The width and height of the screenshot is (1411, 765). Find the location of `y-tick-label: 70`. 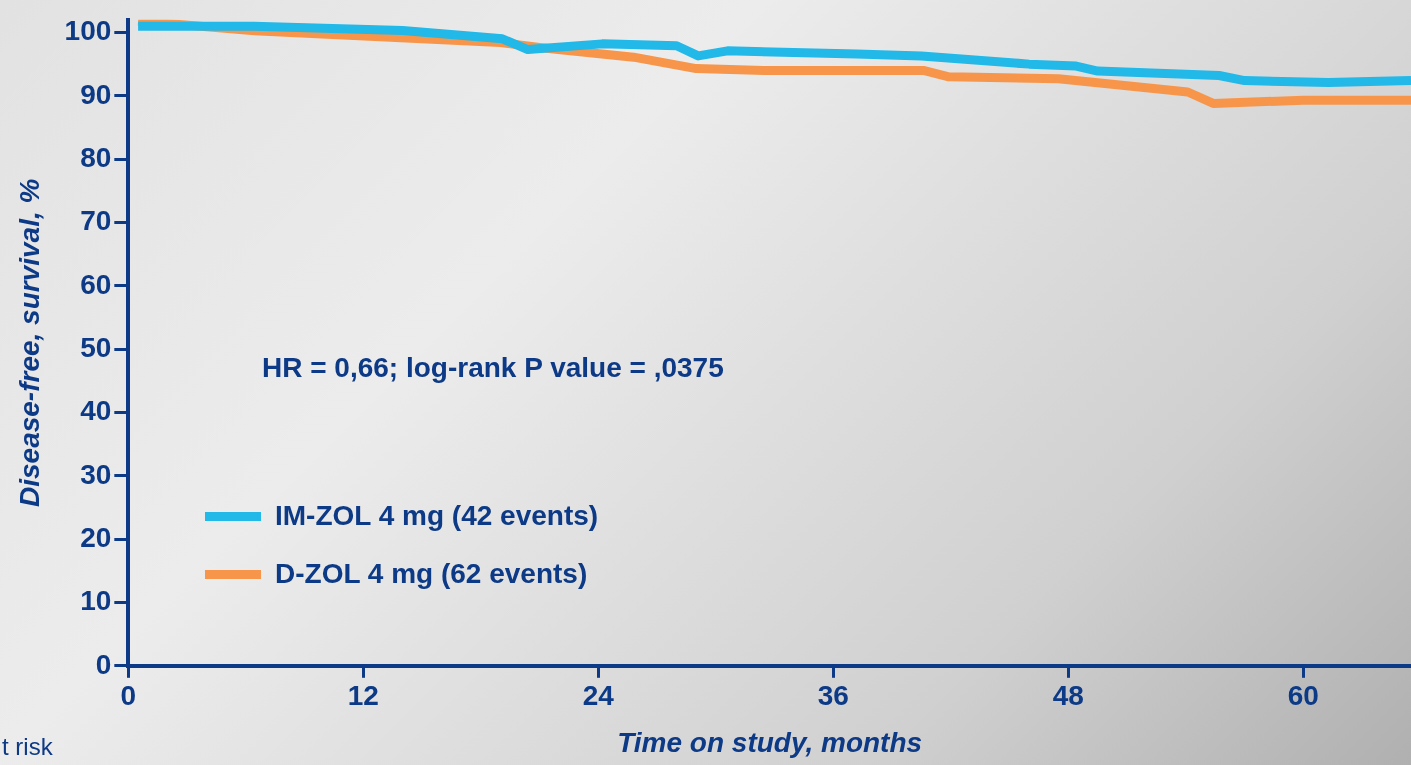

y-tick-label: 70 is located at coordinates (96, 221).